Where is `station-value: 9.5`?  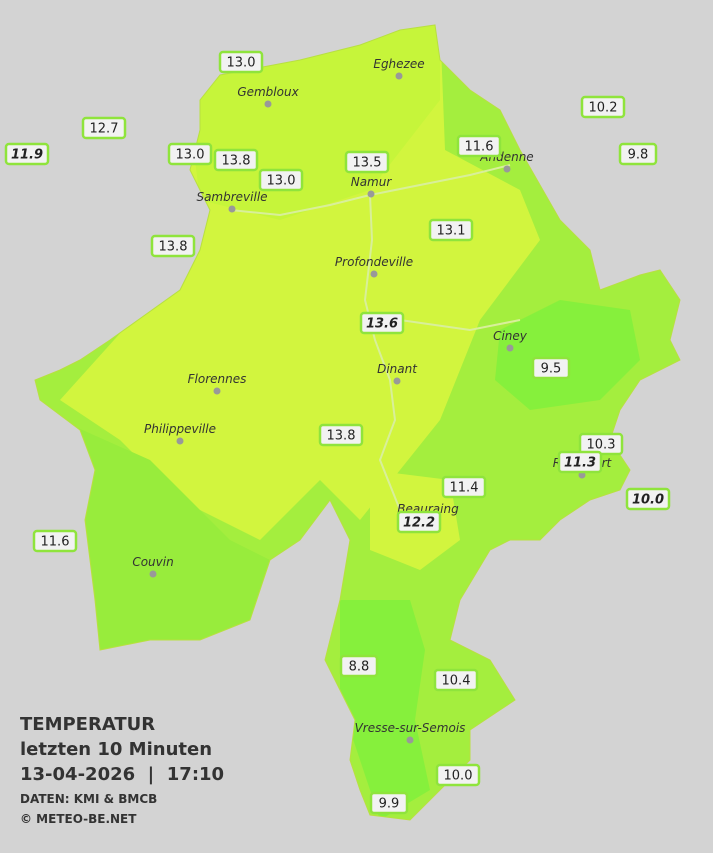
station-value: 9.5 is located at coordinates (551, 369).